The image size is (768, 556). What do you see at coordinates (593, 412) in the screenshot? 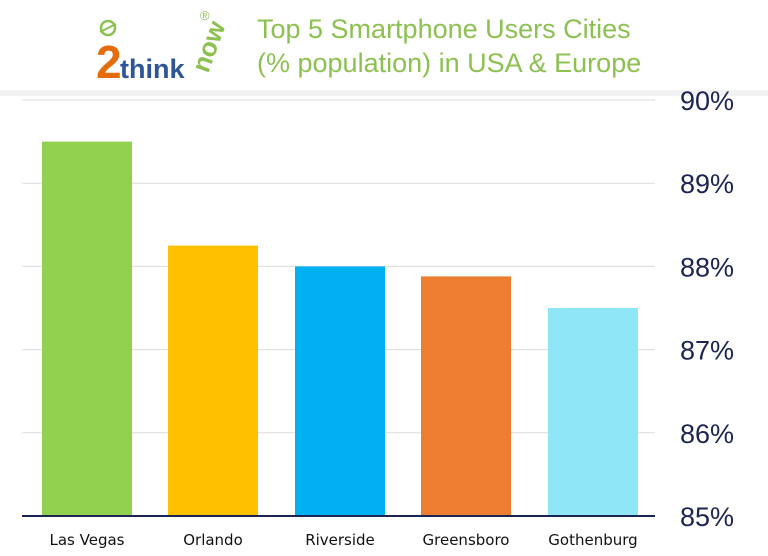
I see `bar-gothenburg` at bounding box center [593, 412].